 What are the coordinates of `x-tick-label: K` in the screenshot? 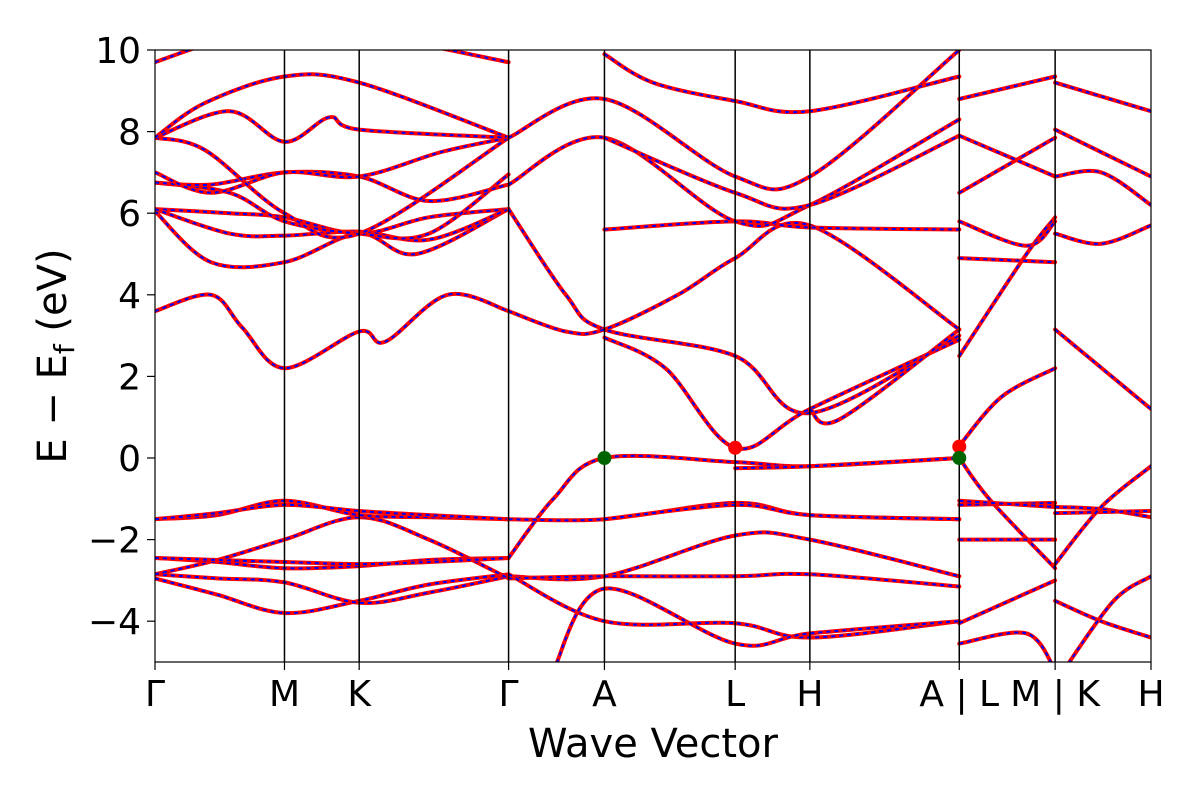 It's located at (359, 694).